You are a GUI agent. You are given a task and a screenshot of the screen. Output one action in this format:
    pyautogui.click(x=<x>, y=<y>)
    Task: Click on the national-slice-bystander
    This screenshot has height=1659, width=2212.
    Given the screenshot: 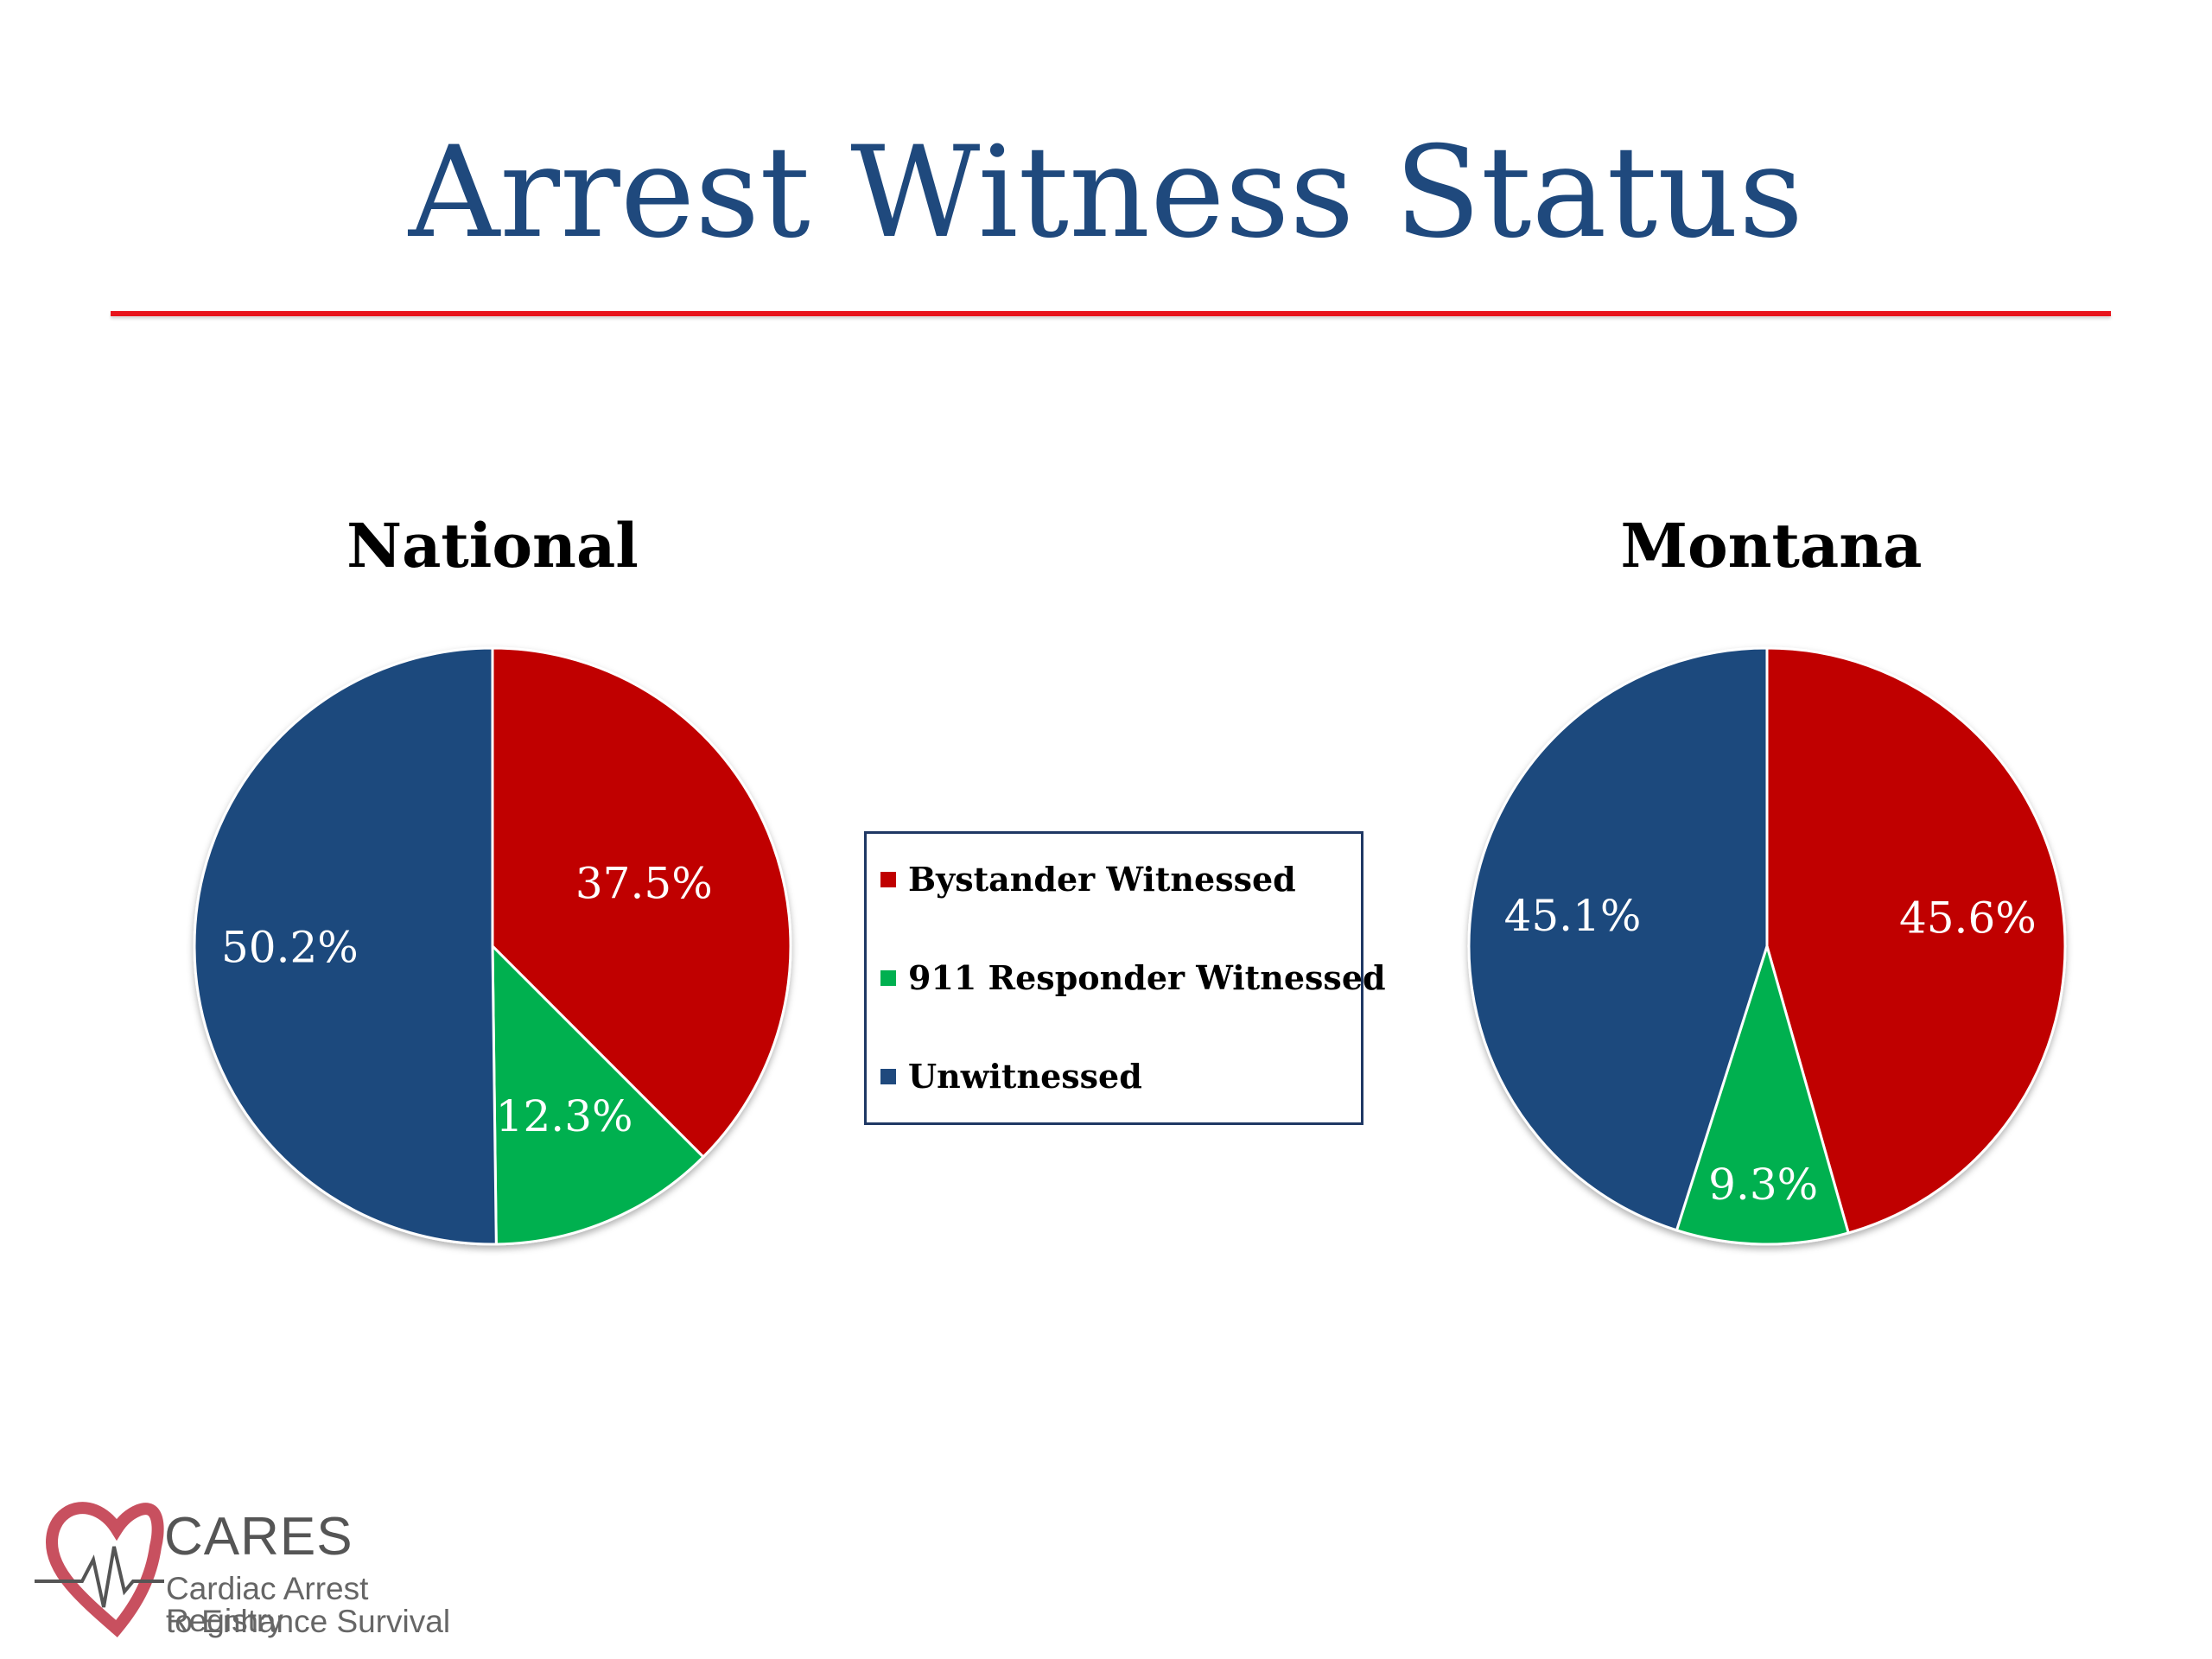 What is the action you would take?
    pyautogui.click(x=641, y=903)
    